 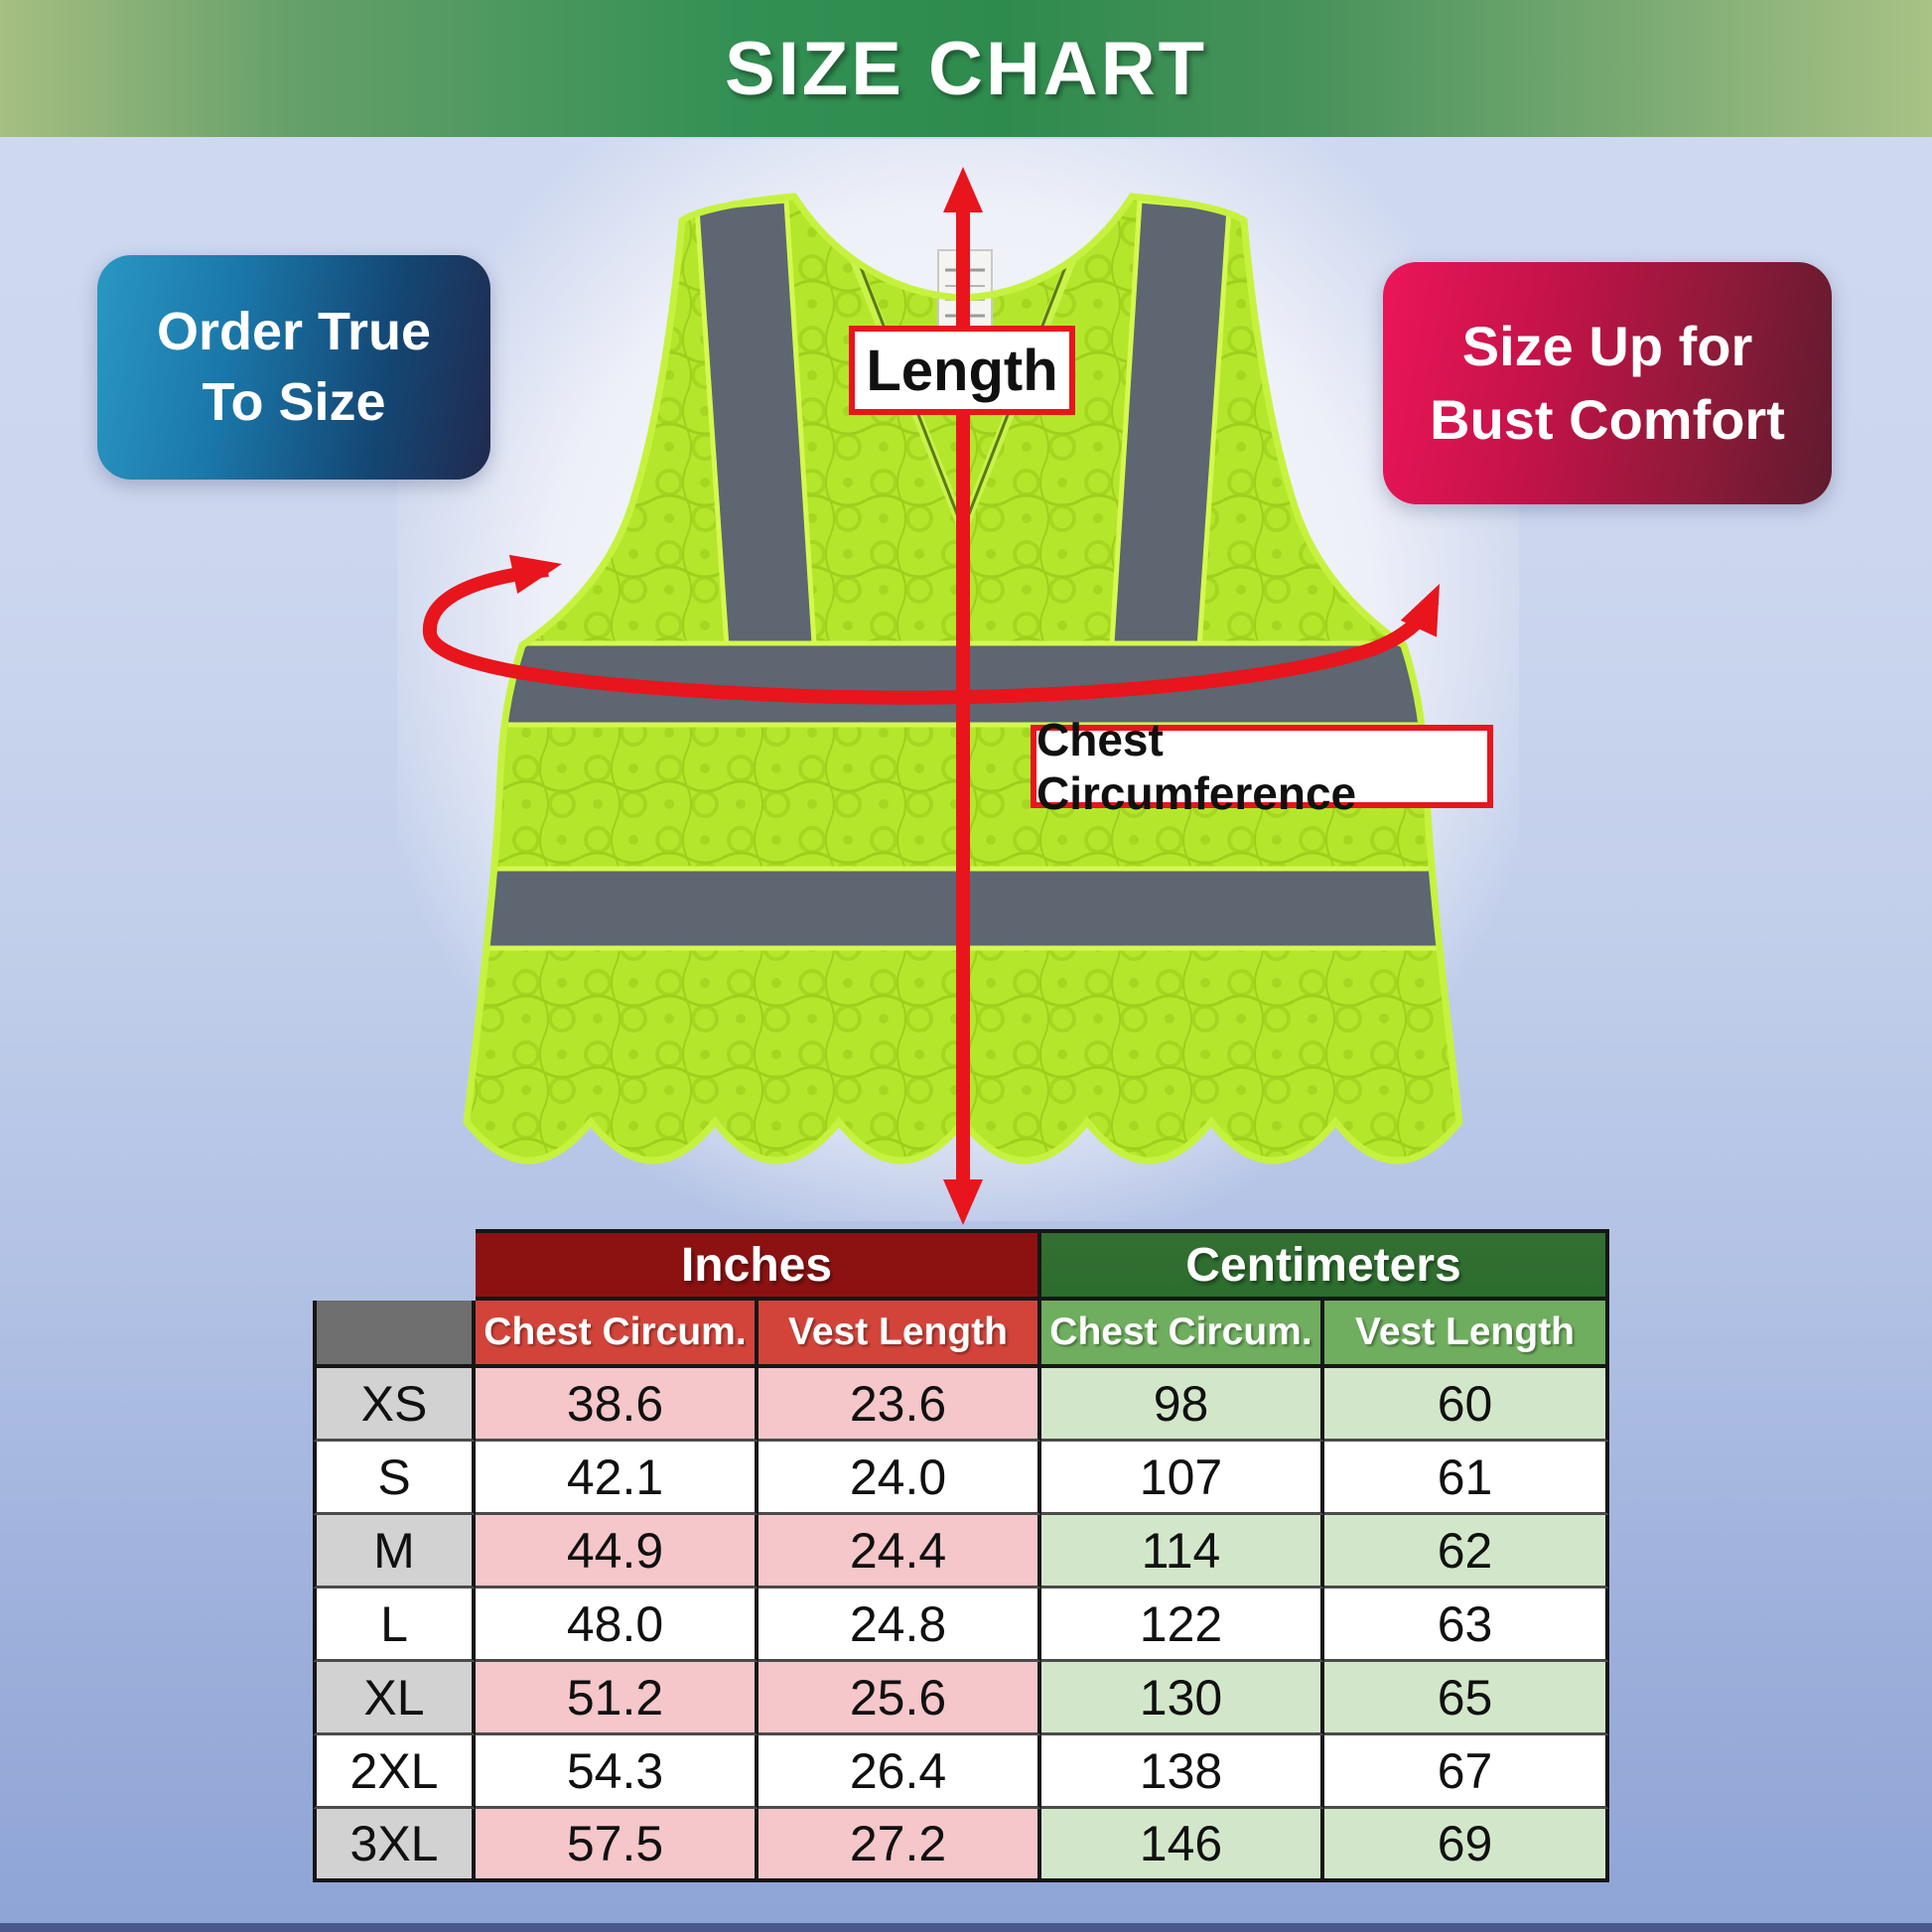 I want to click on column-header-length-cm: Vest Length, so click(x=1467, y=1334).